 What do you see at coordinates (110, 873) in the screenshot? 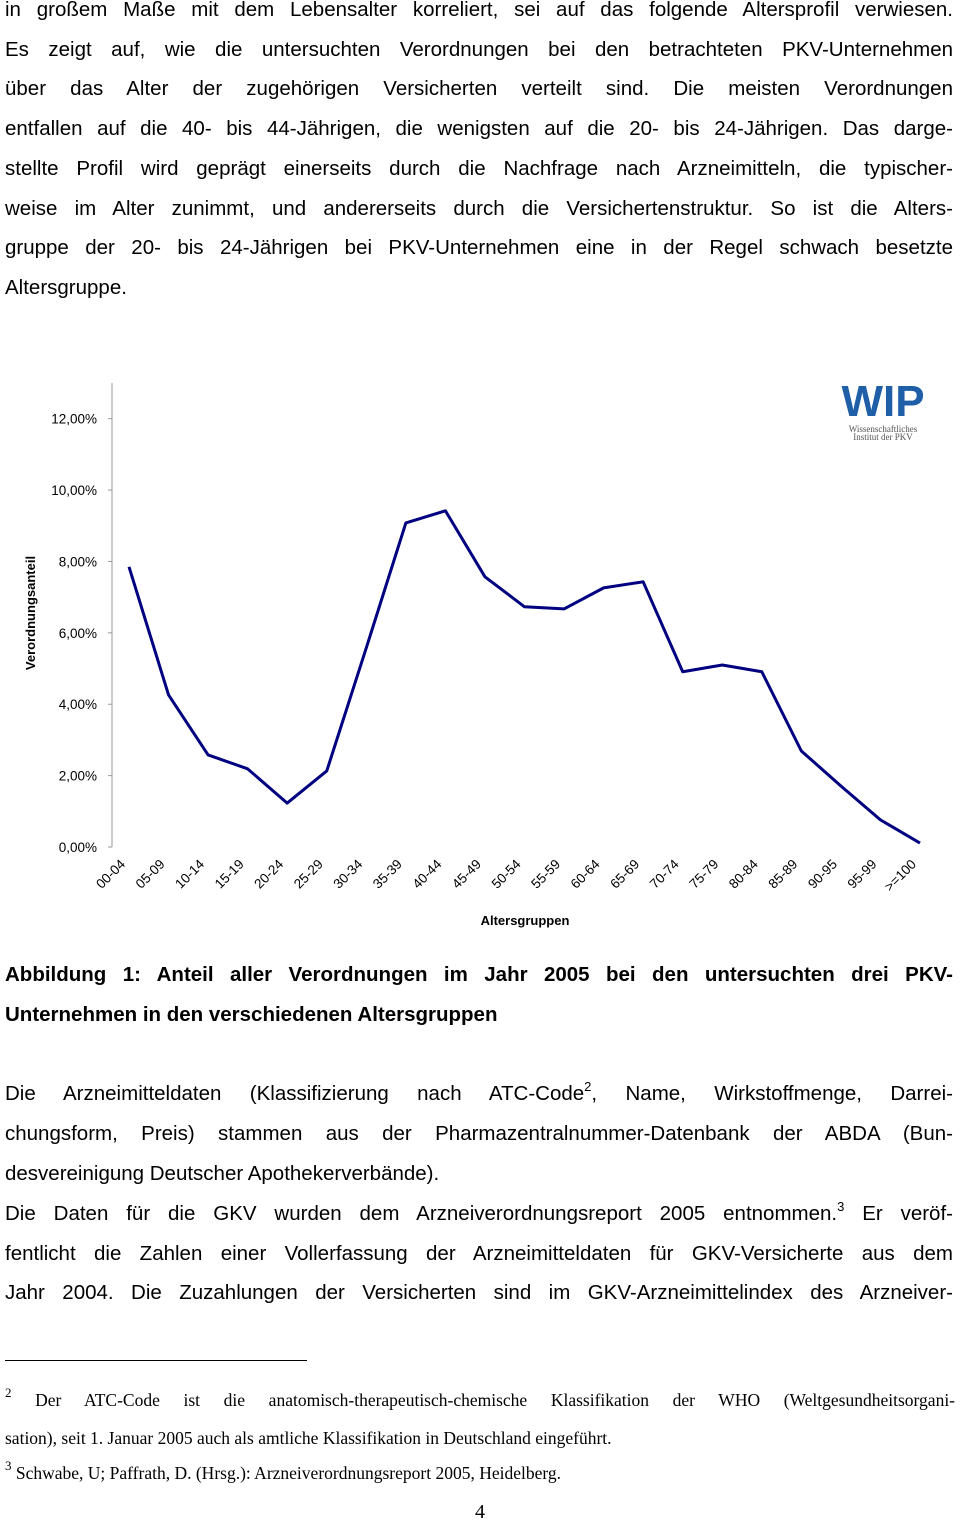
I see `x-tick-label: 00-04` at bounding box center [110, 873].